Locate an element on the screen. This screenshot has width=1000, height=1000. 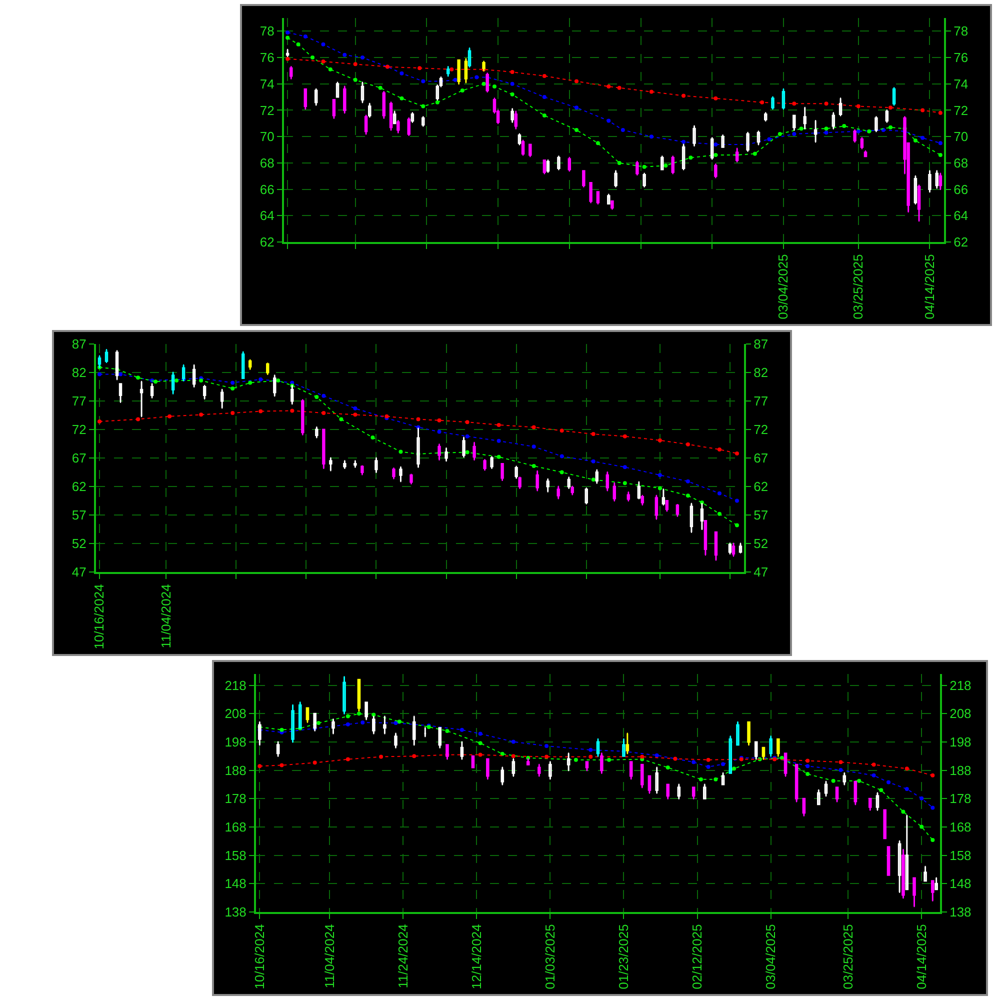
y-tick-label: 52 is located at coordinates (79, 544).